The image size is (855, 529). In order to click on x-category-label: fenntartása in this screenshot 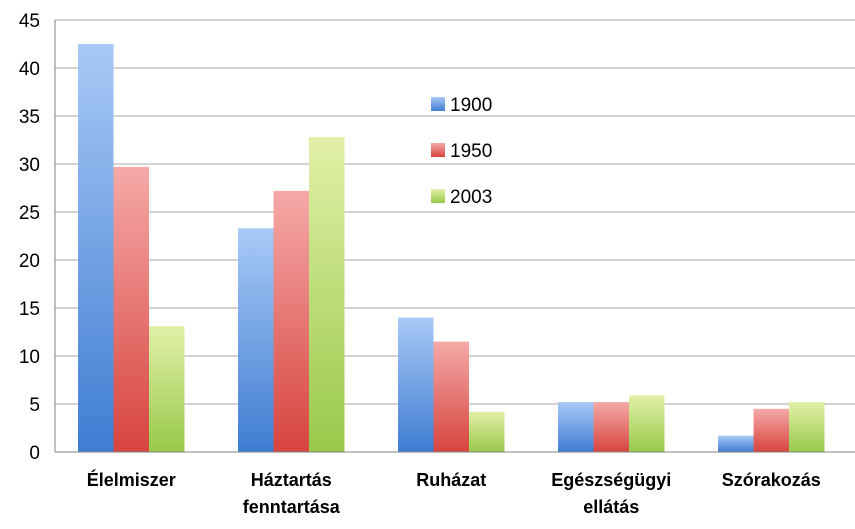, I will do `click(292, 507)`.